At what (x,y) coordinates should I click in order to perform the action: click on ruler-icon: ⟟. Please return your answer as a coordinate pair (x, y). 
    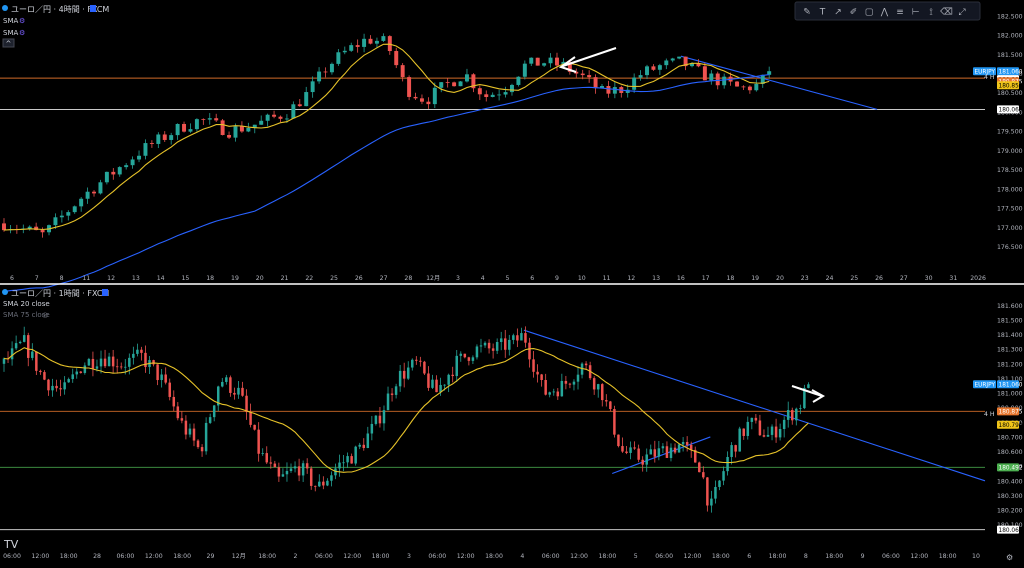
    Looking at the image, I should click on (930, 13).